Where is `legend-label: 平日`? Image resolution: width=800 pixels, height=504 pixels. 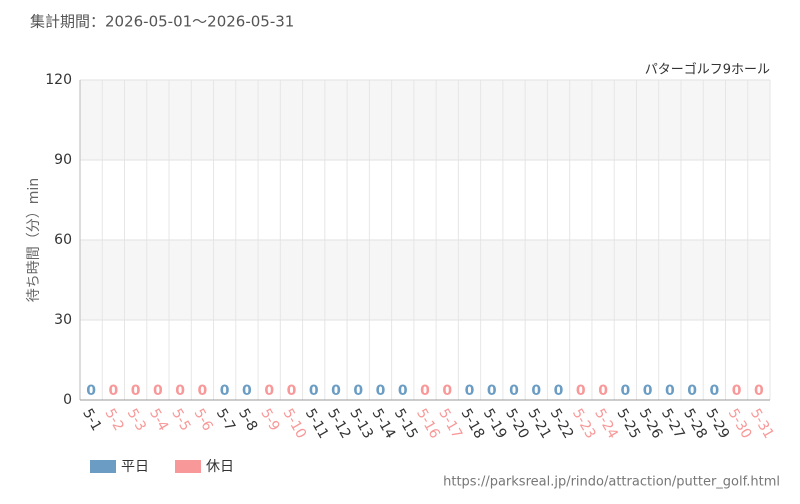
legend-label: 平日 is located at coordinates (135, 467).